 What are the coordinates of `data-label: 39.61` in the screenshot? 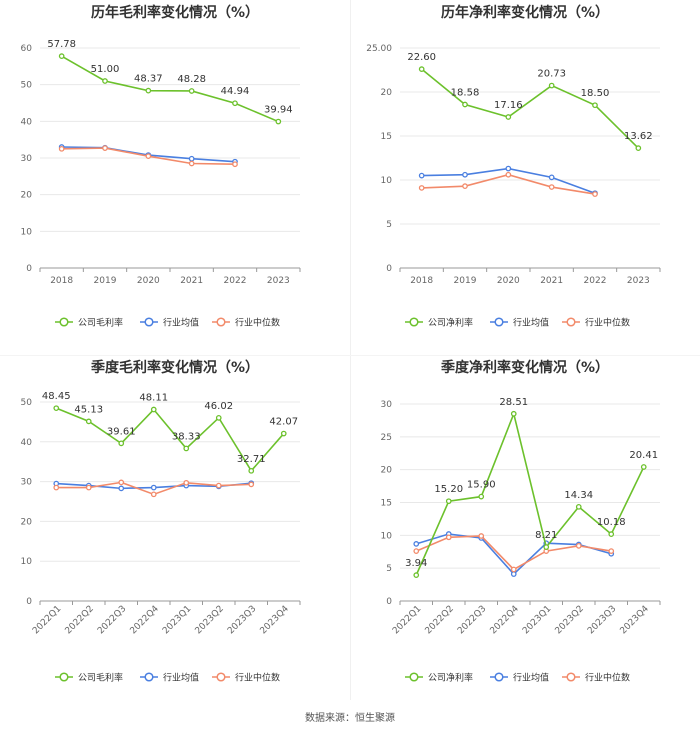 It's located at (121, 431).